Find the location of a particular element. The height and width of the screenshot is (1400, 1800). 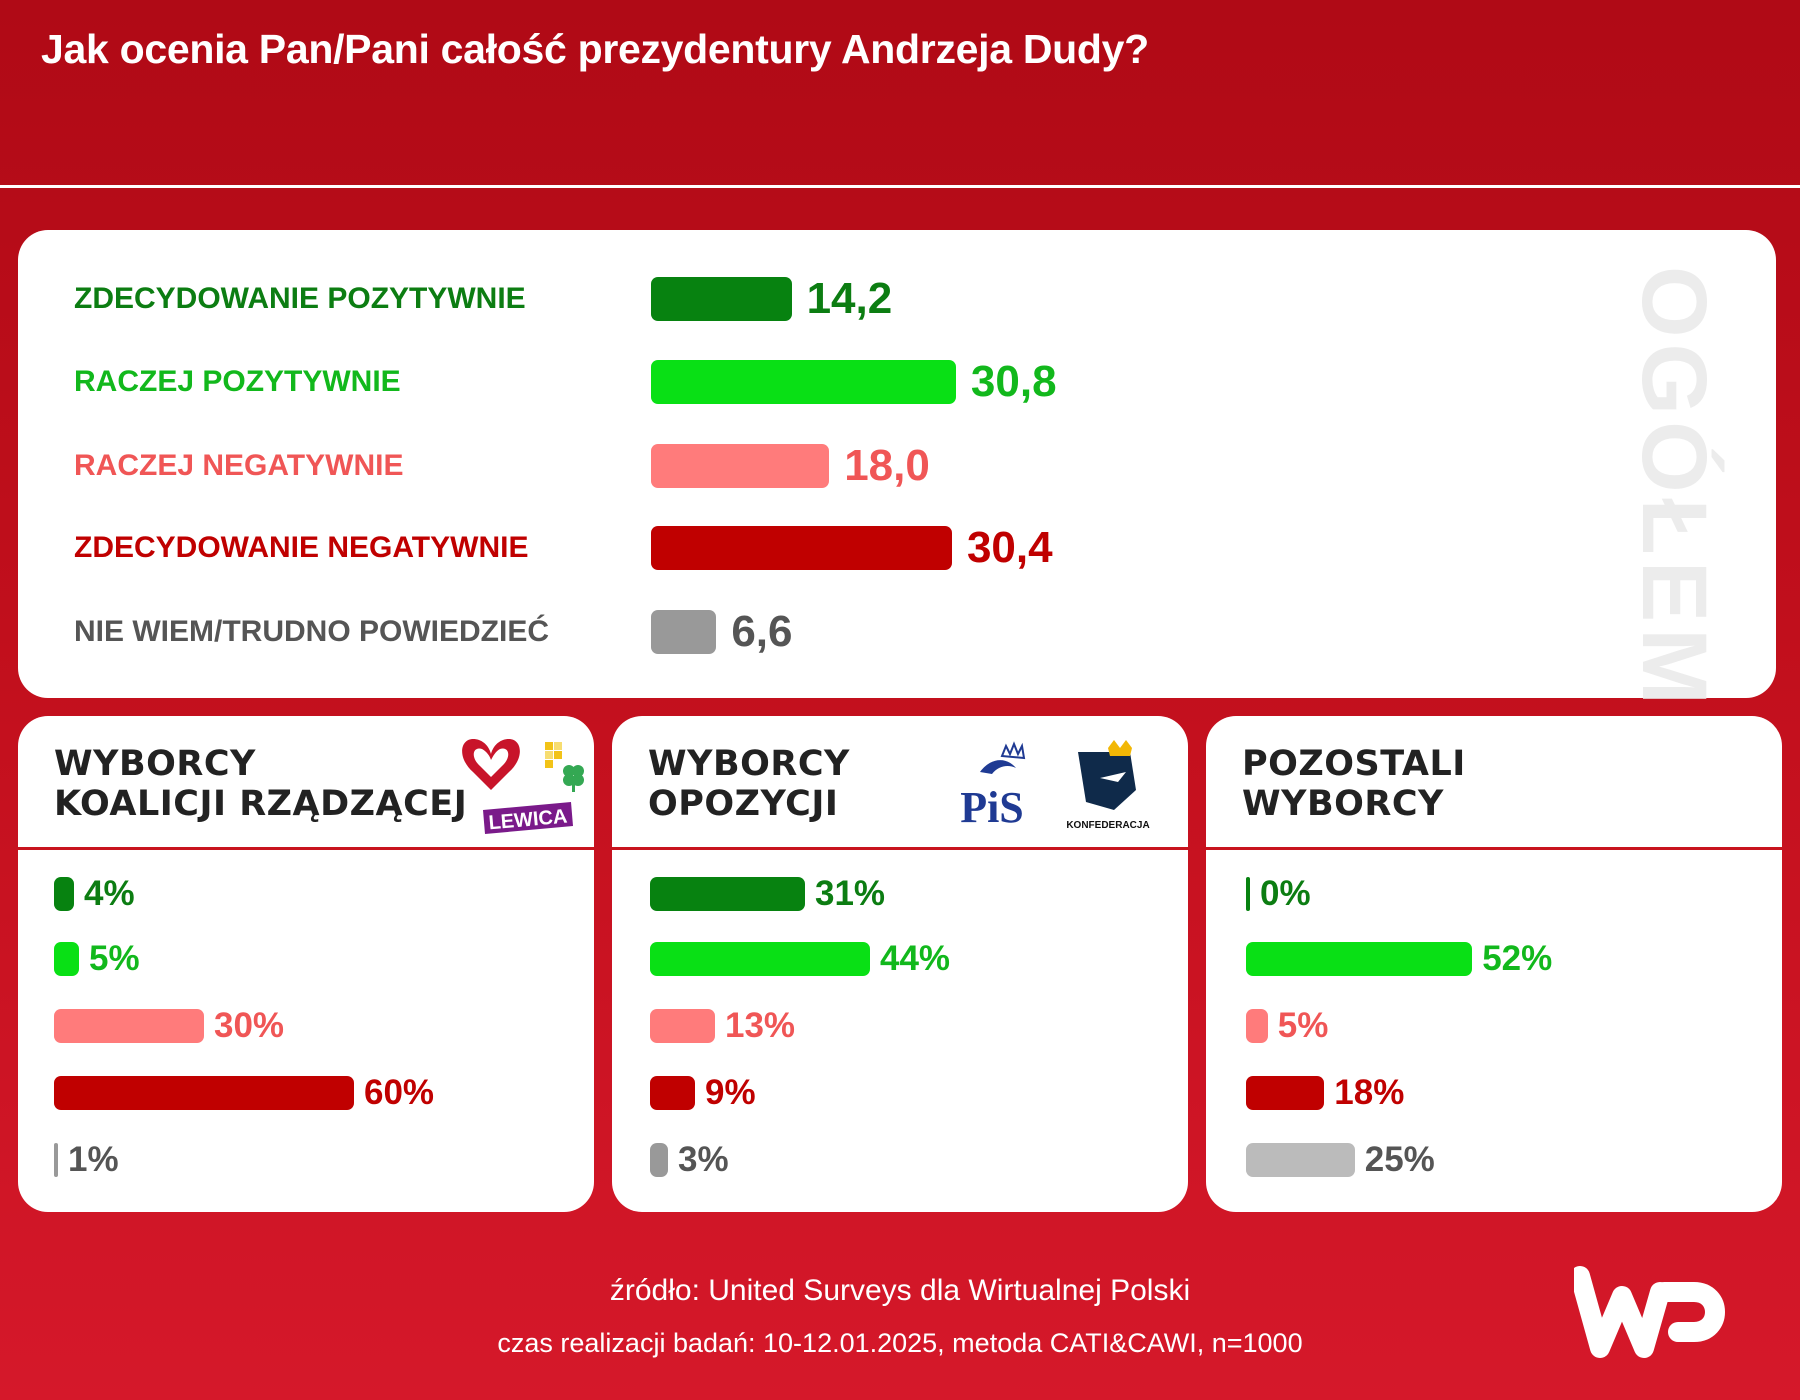

value-label: 30% is located at coordinates (249, 1025).